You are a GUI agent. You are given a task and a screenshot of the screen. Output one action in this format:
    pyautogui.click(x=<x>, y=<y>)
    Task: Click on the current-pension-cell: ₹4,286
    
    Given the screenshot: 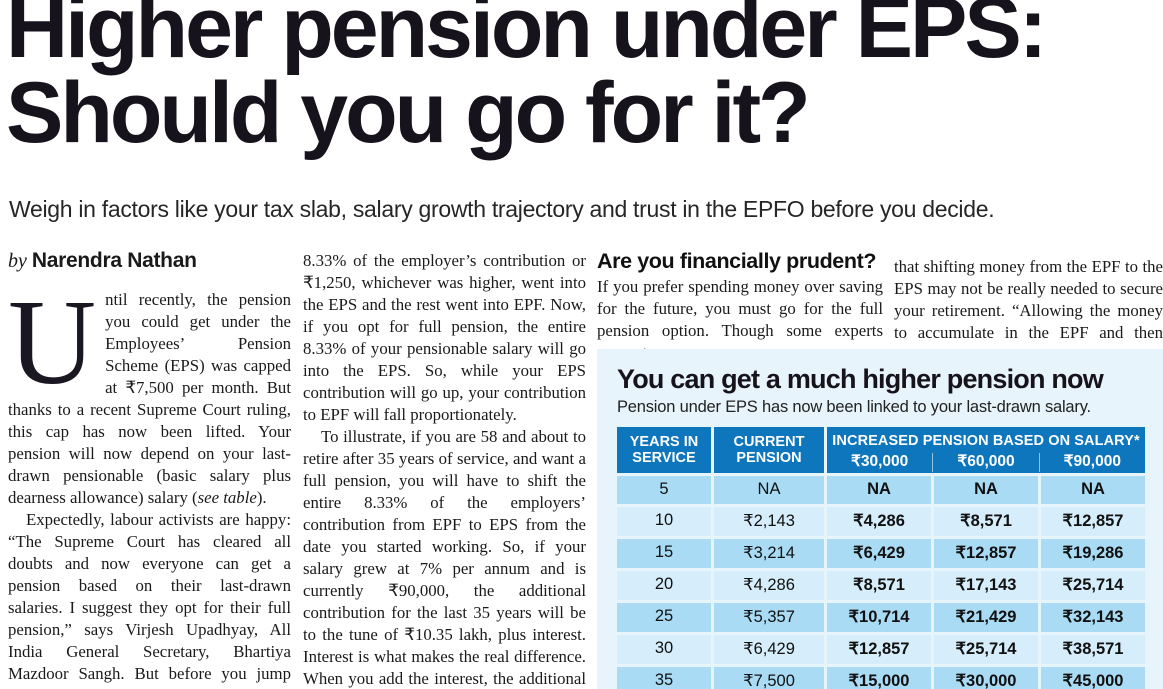 What is the action you would take?
    pyautogui.click(x=769, y=585)
    